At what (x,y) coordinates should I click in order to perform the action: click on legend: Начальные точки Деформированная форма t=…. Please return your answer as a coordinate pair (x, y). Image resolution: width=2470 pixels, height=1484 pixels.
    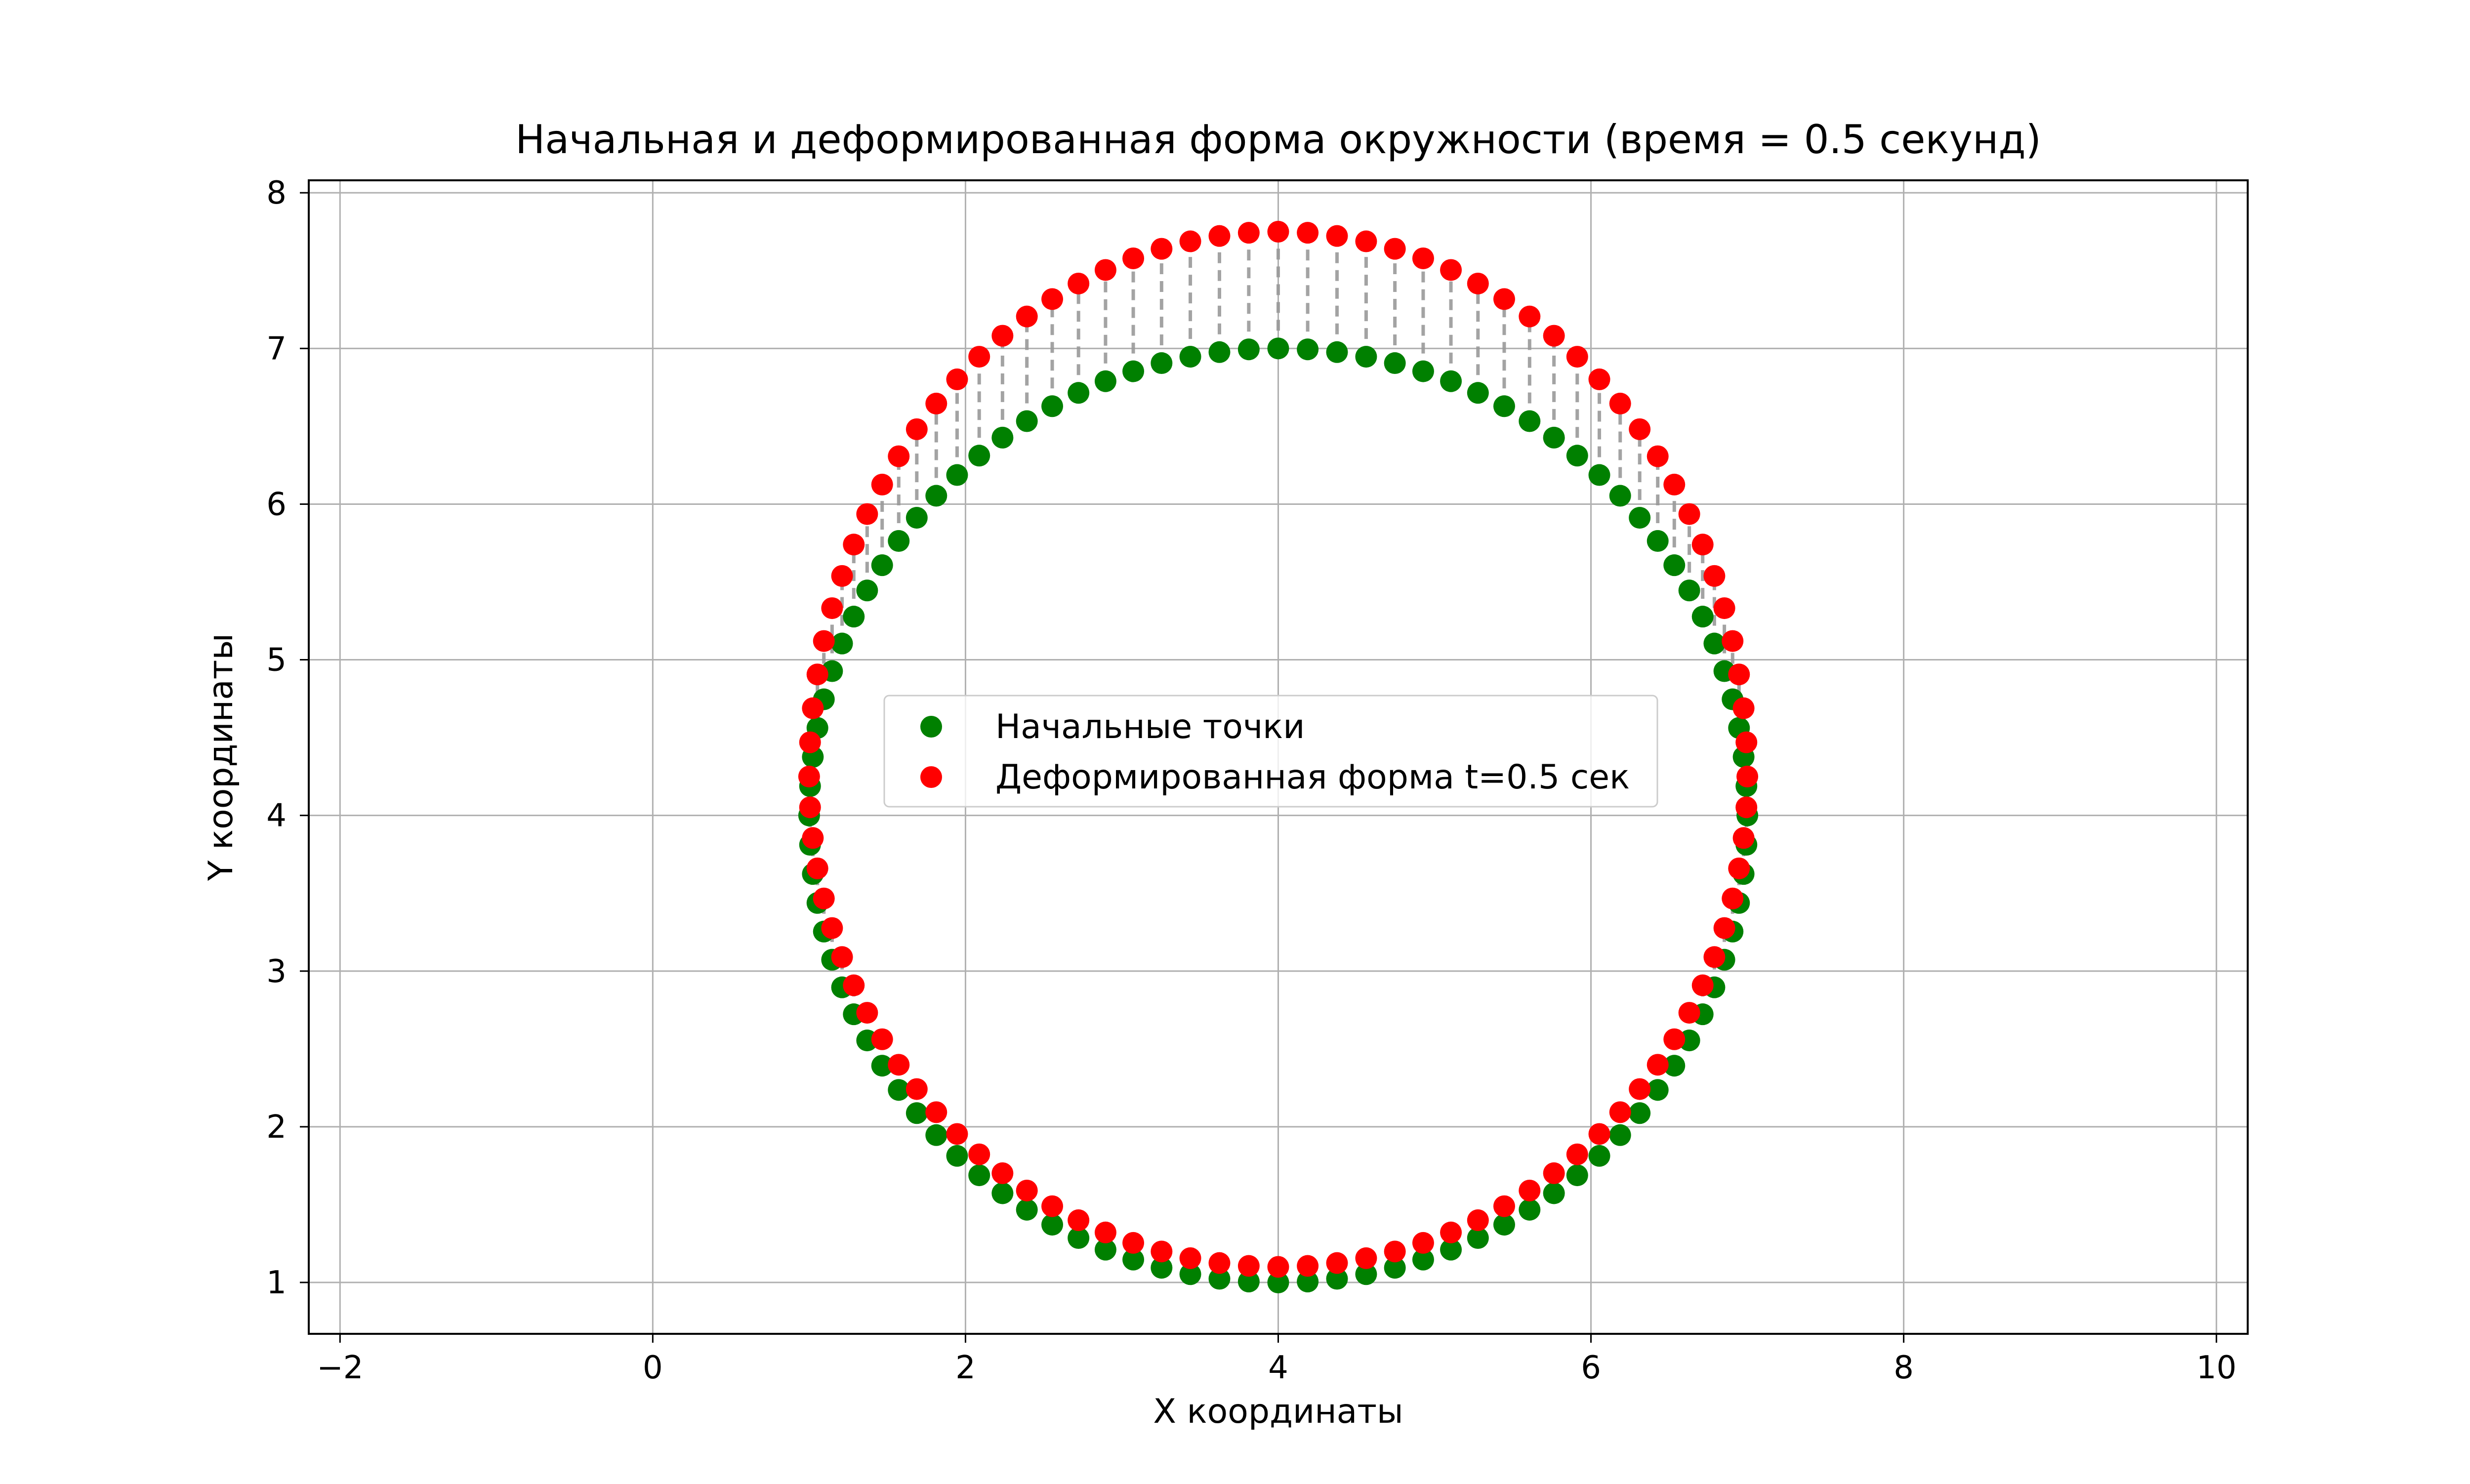
    Looking at the image, I should click on (1270, 751).